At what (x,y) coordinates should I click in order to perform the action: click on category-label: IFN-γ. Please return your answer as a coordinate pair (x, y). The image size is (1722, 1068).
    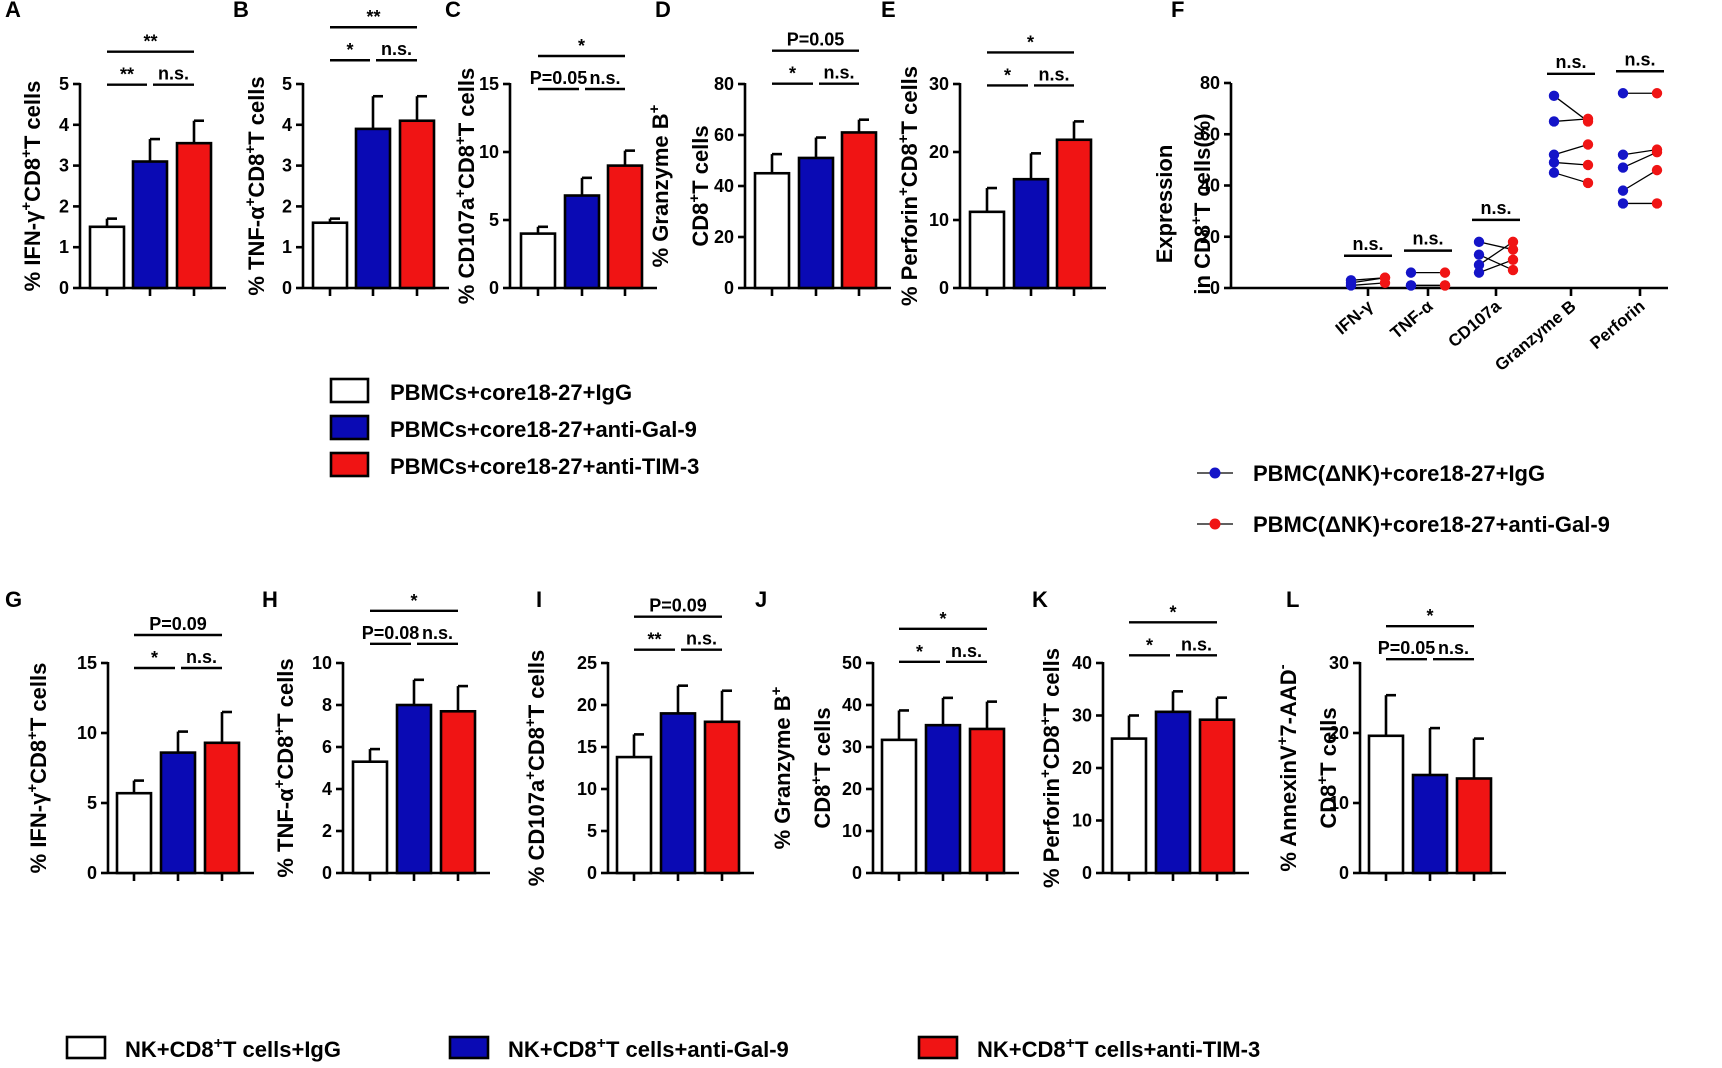
    Looking at the image, I should click on (1354, 317).